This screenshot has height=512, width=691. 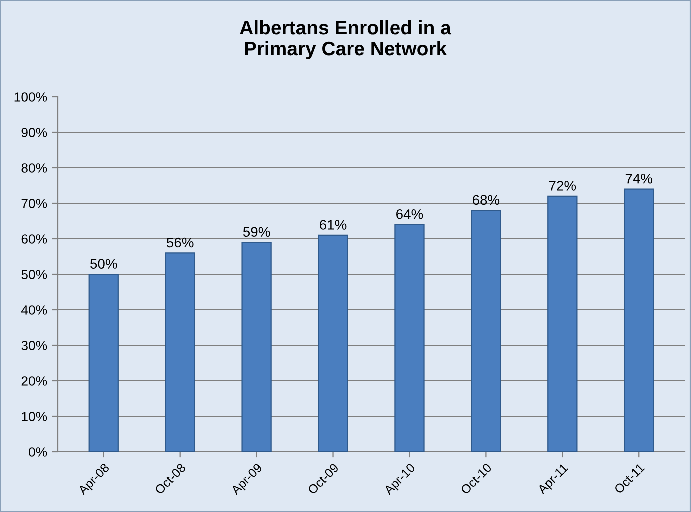 I want to click on y-tick-label: 10%, so click(x=35, y=417).